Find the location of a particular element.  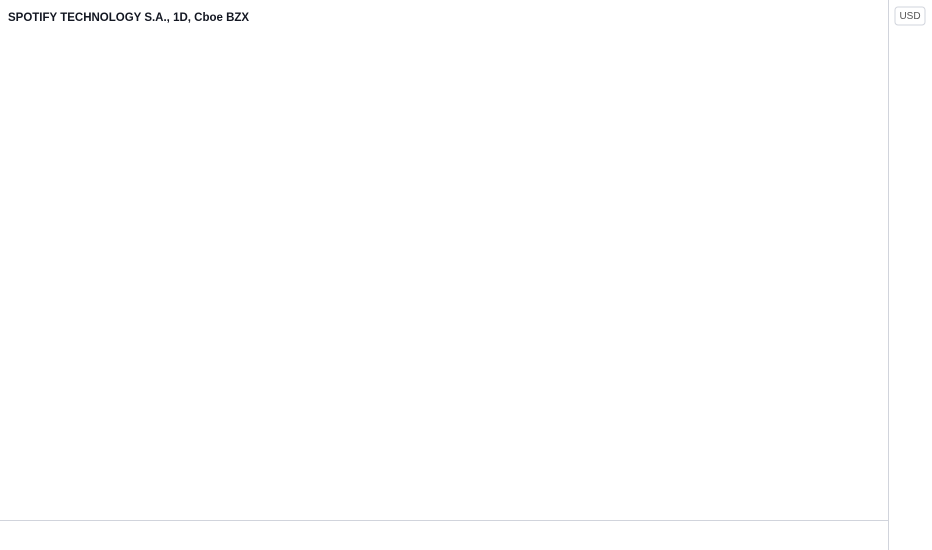

chart-title: SPOTIFY TECHNOLOGY S.A., 1D, Cboe BZX is located at coordinates (128, 18).